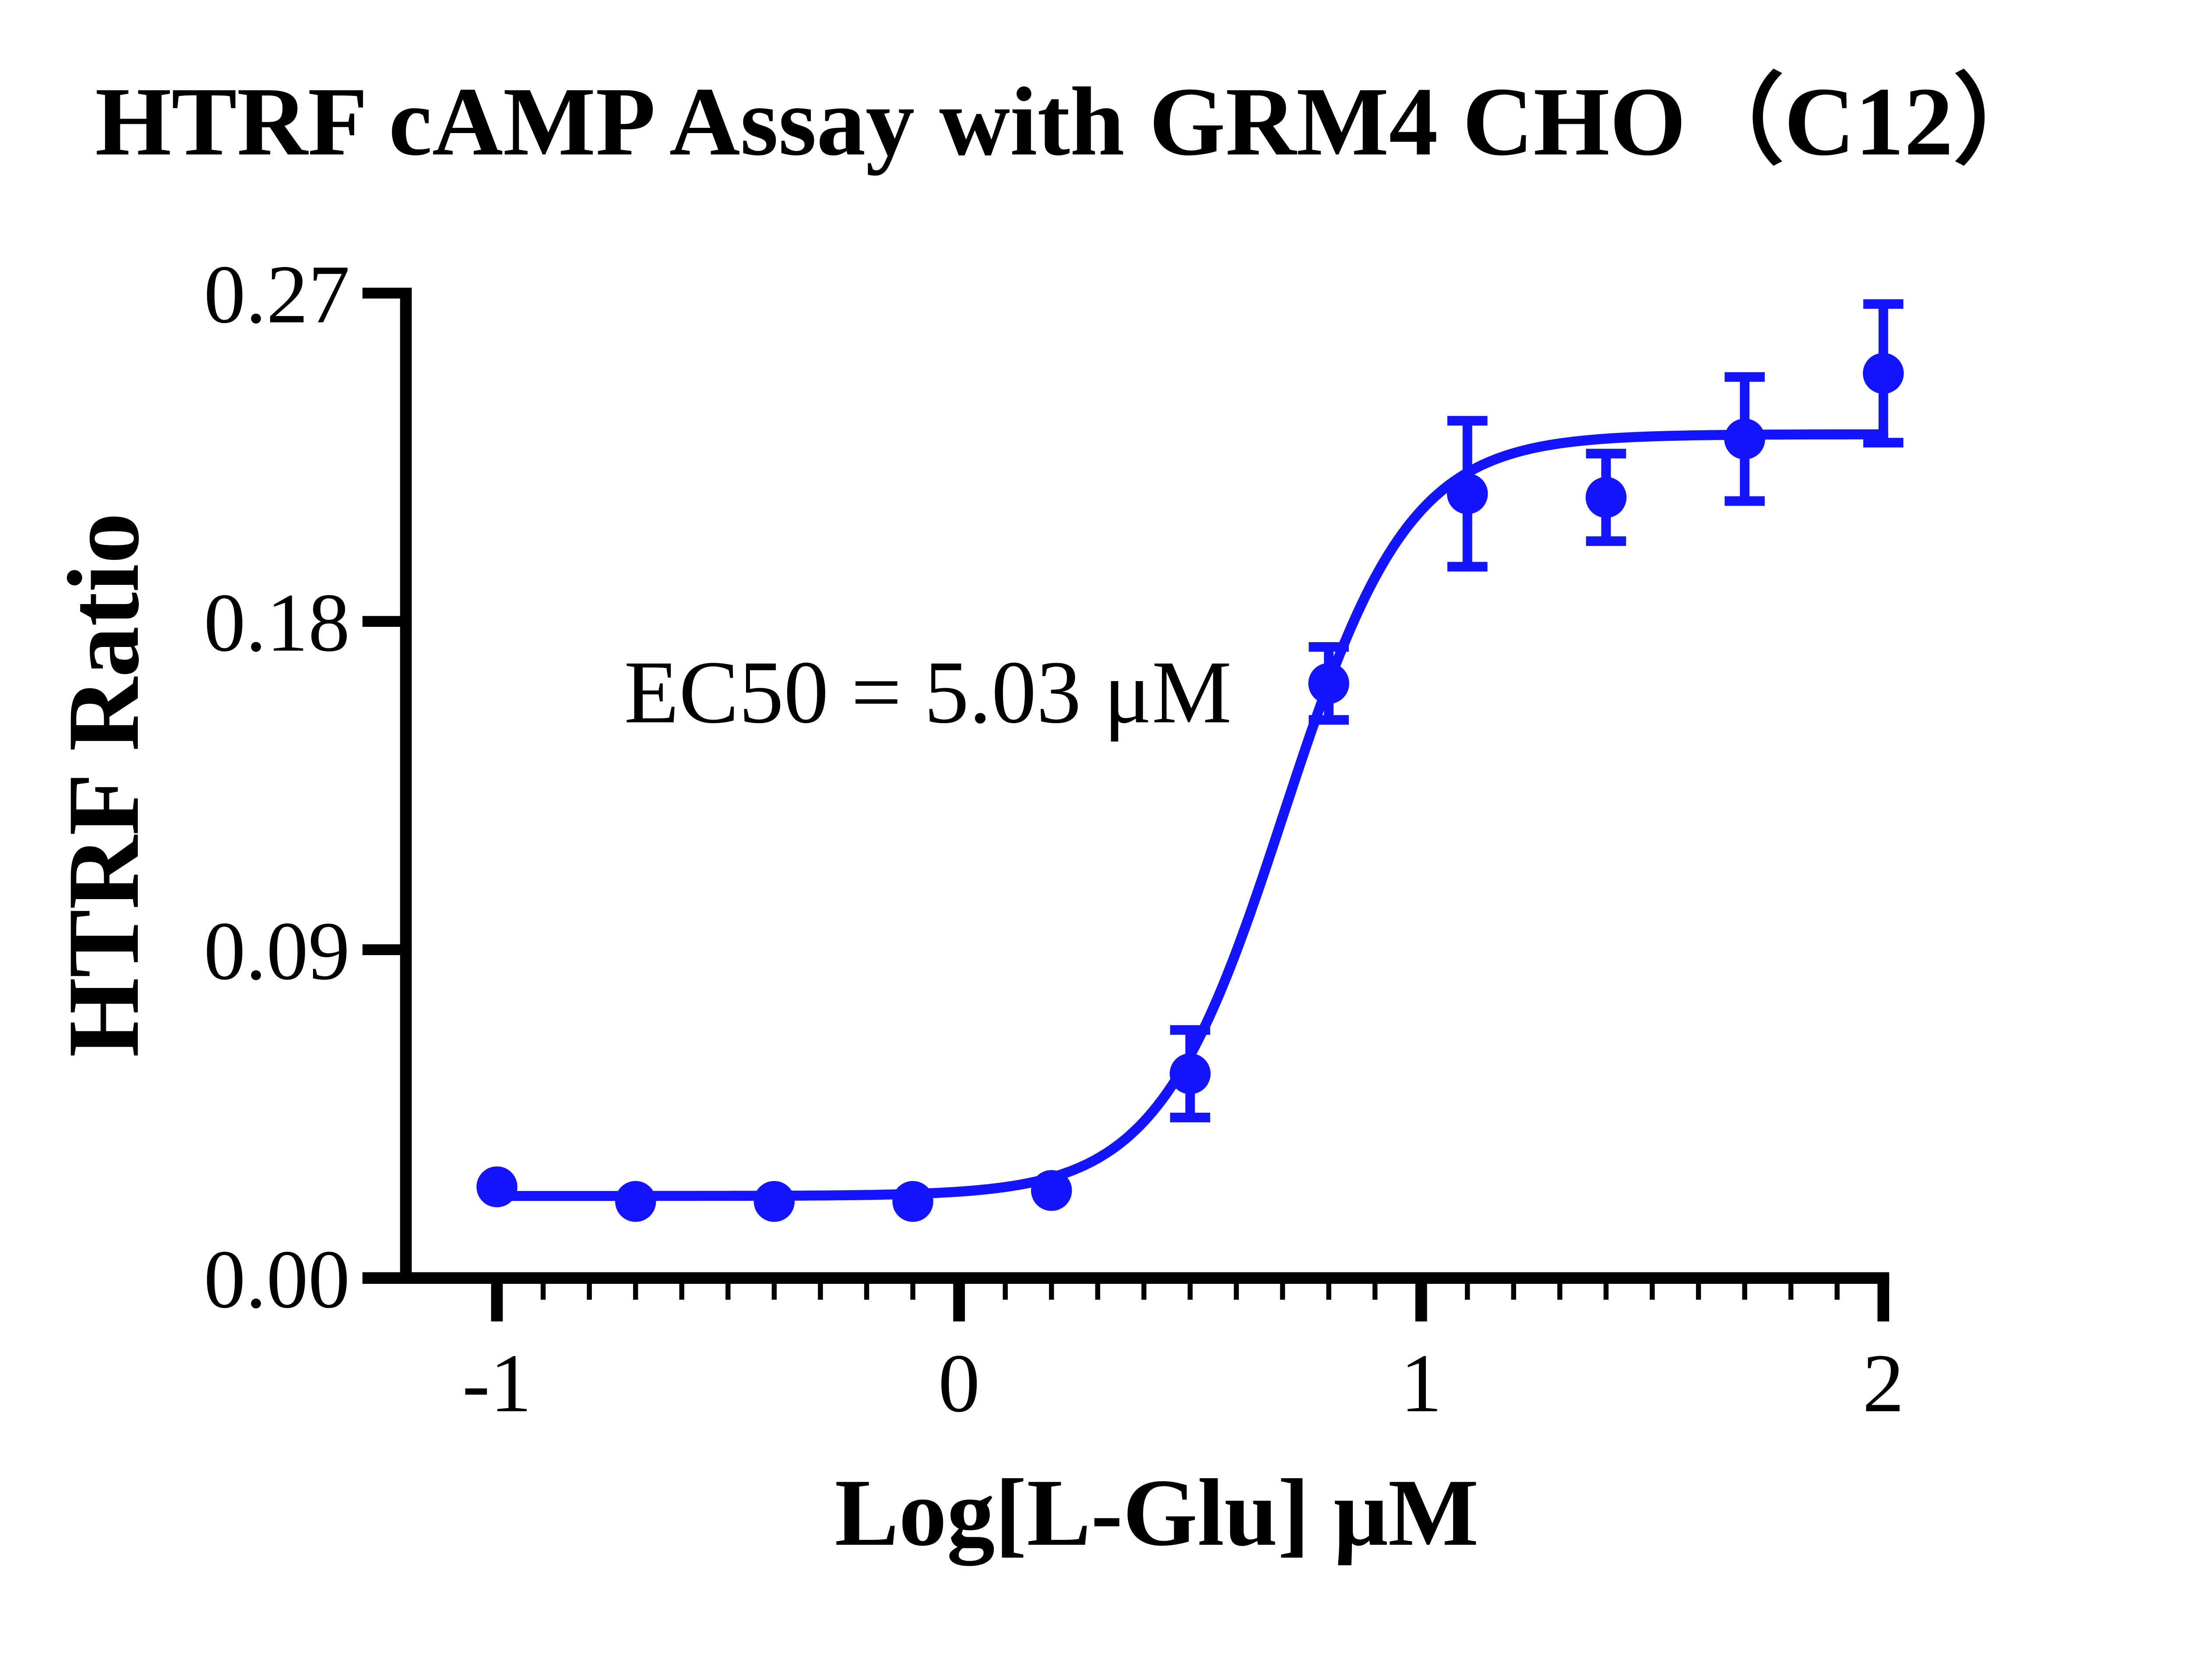 This screenshot has height=1680, width=2189. What do you see at coordinates (277, 622) in the screenshot?
I see `y-tick-label: 0.18` at bounding box center [277, 622].